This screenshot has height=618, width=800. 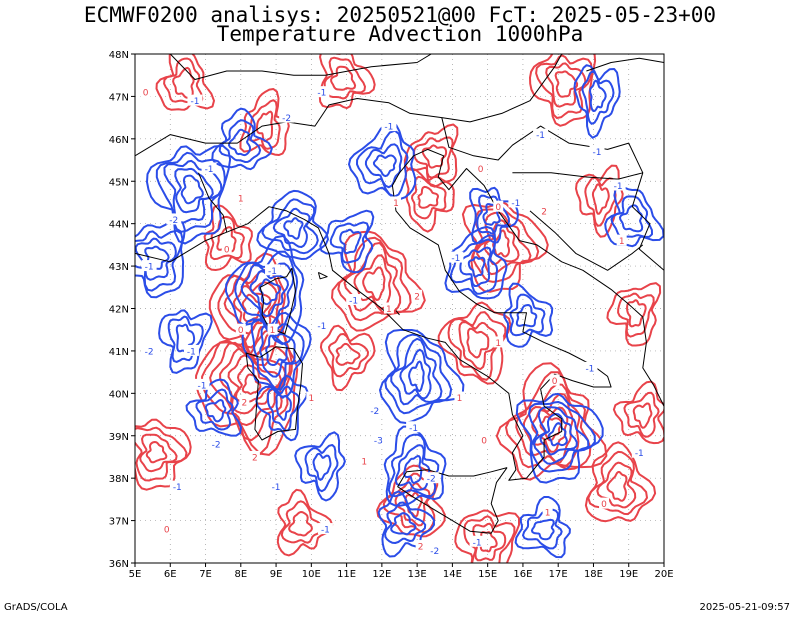 I want to click on lat-tick-label: 38N, so click(x=119, y=479).